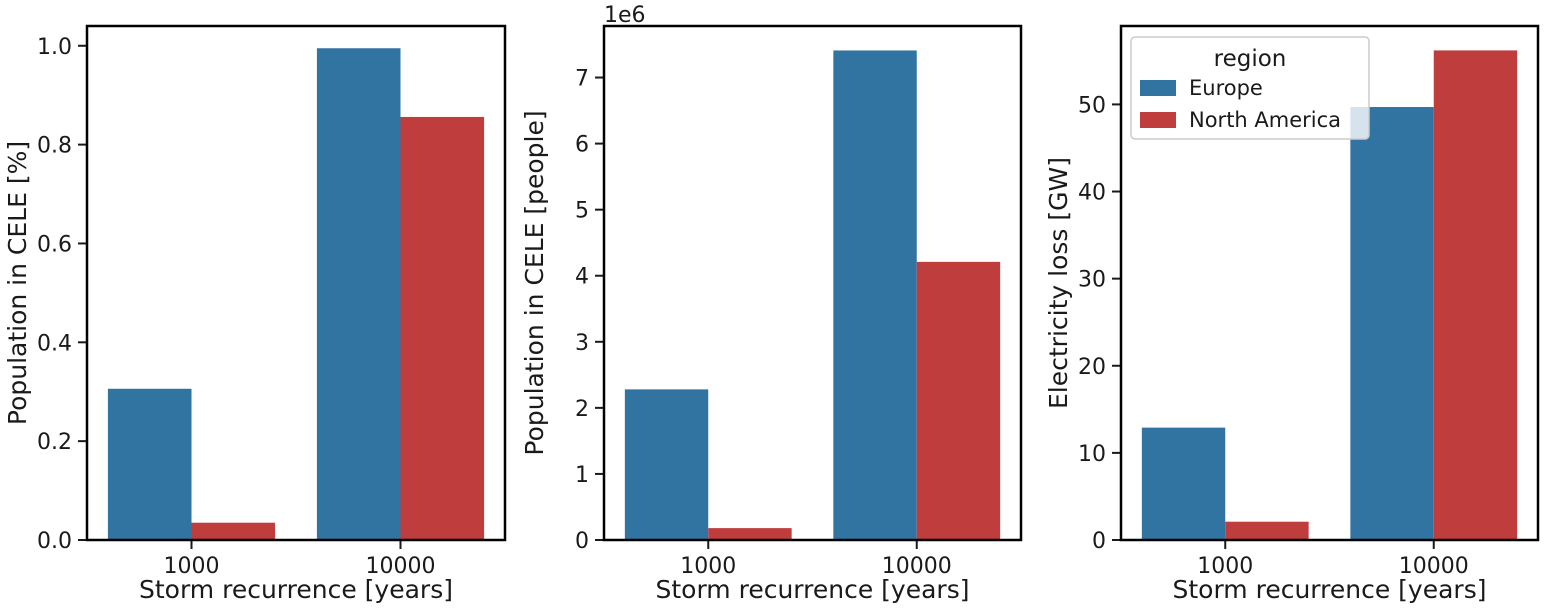 This screenshot has width=1546, height=610. What do you see at coordinates (54, 146) in the screenshot?
I see `y-tick-label: 0.8` at bounding box center [54, 146].